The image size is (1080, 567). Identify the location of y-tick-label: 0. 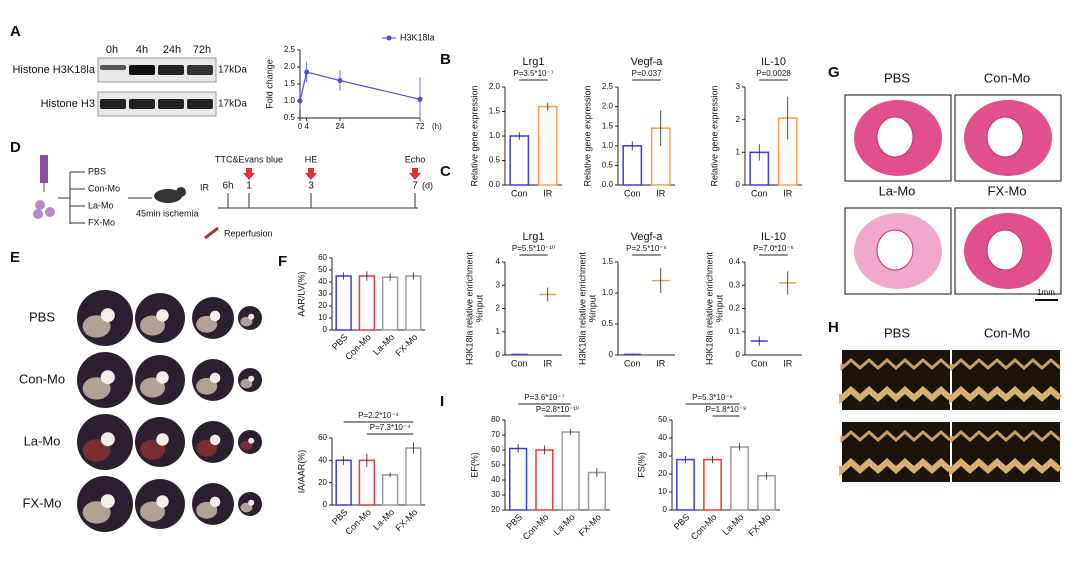
(498, 354).